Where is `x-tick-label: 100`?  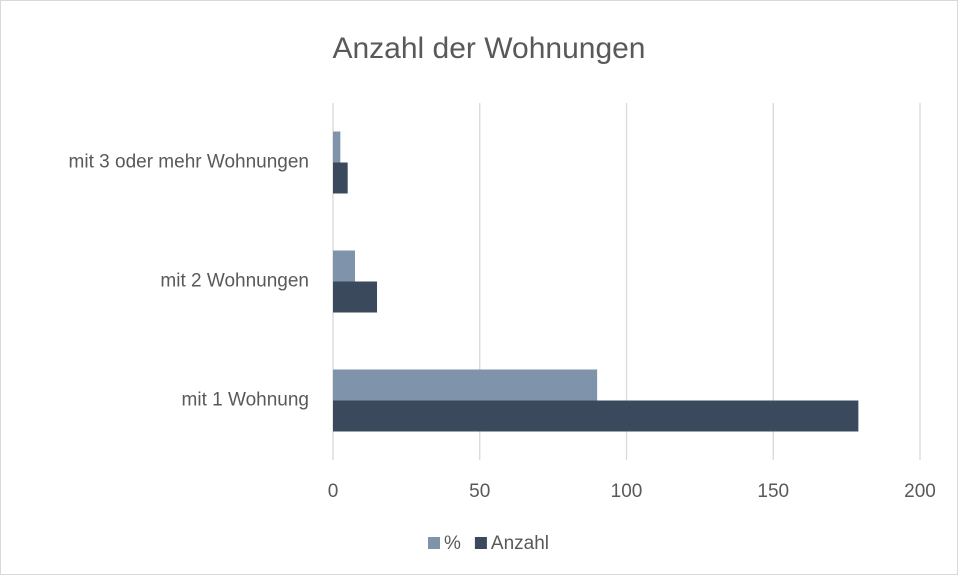
x-tick-label: 100 is located at coordinates (627, 491).